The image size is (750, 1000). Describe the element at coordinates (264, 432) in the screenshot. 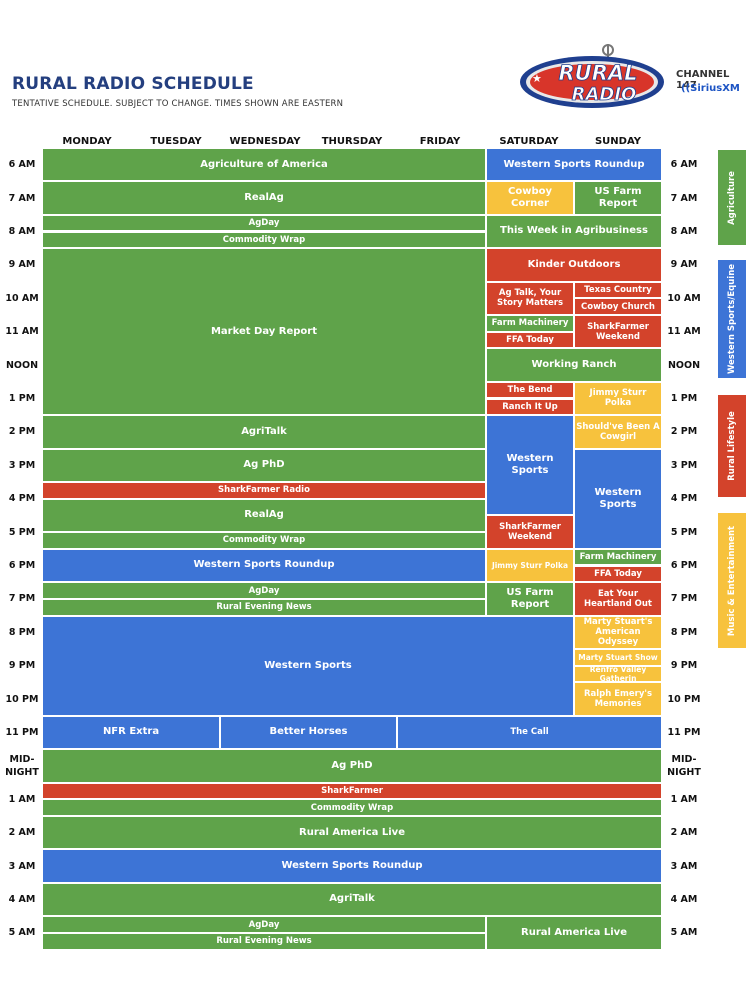

I see `program-block-agritalk: AgriTalk` at that location.